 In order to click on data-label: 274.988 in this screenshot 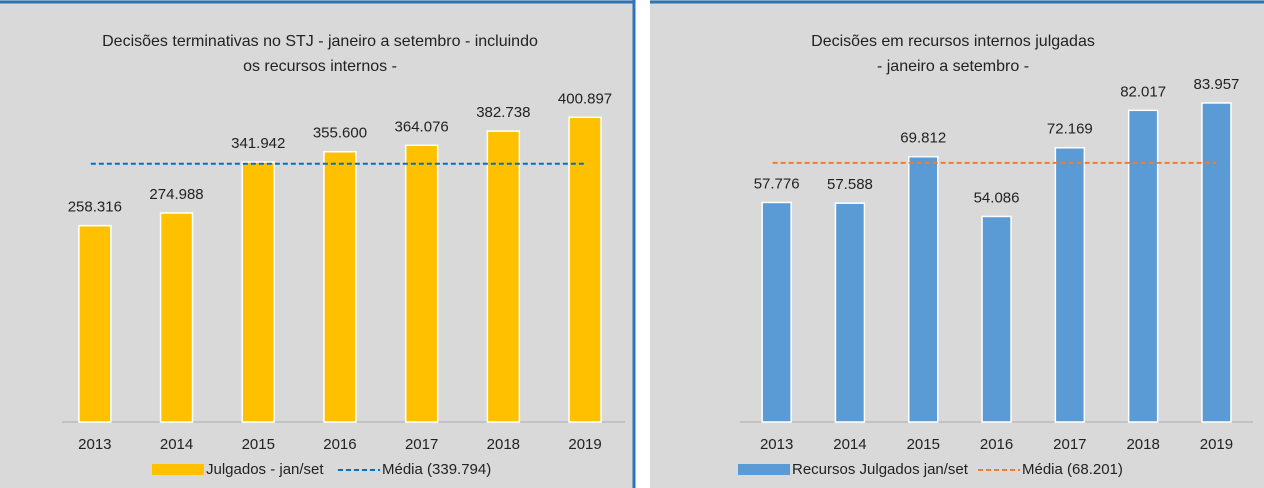, I will do `click(176, 194)`.